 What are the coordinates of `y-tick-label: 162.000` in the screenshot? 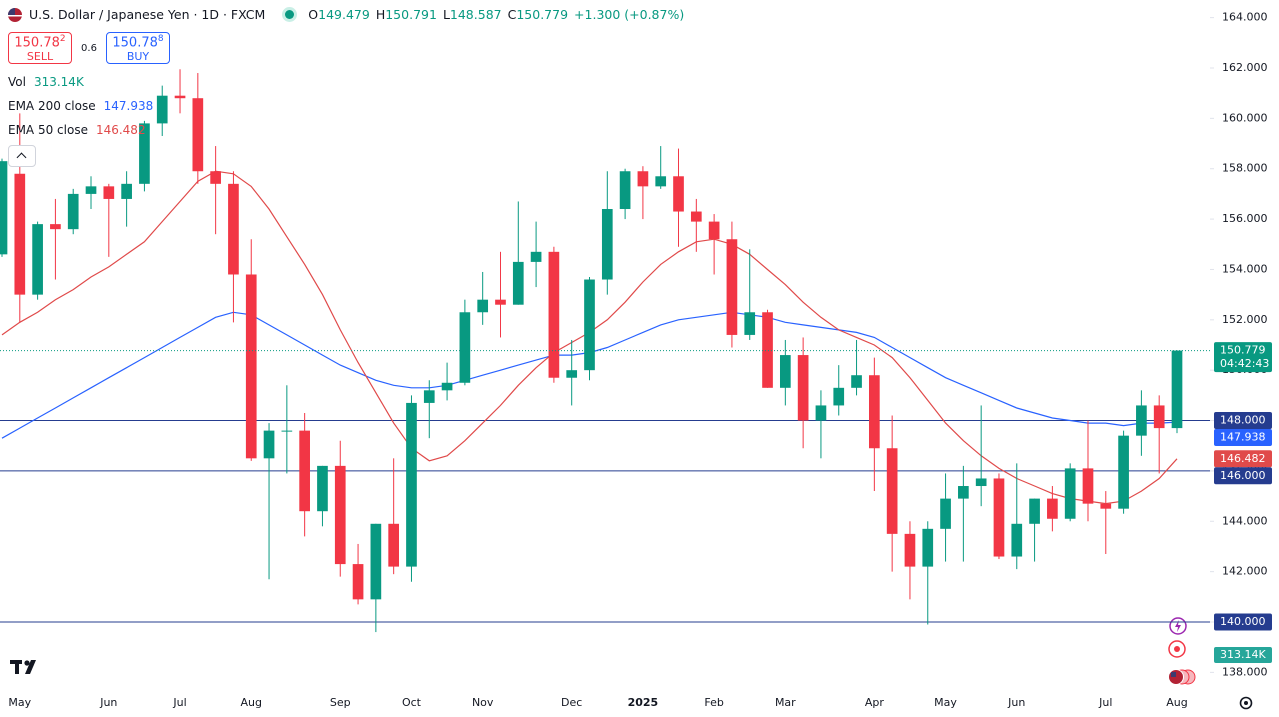 It's located at (1245, 67).